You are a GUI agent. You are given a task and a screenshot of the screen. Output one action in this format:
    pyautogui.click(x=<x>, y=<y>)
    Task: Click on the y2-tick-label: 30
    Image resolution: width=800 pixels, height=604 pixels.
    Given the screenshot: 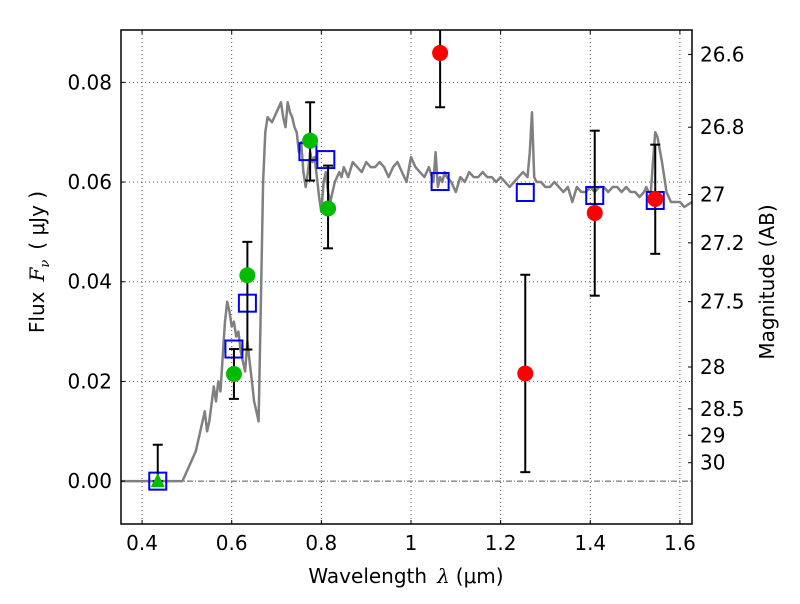 What is the action you would take?
    pyautogui.click(x=712, y=463)
    